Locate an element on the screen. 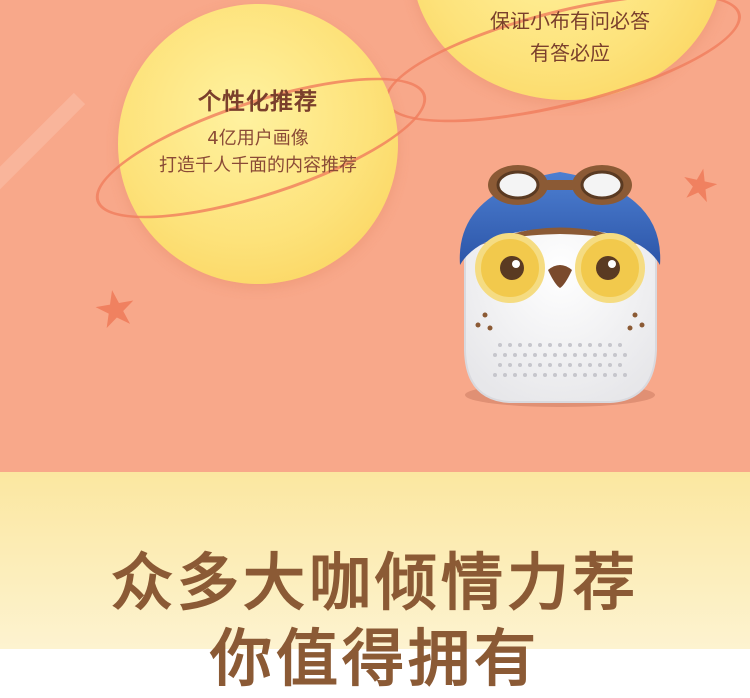  feature-circle-recommend is located at coordinates (258, 144).